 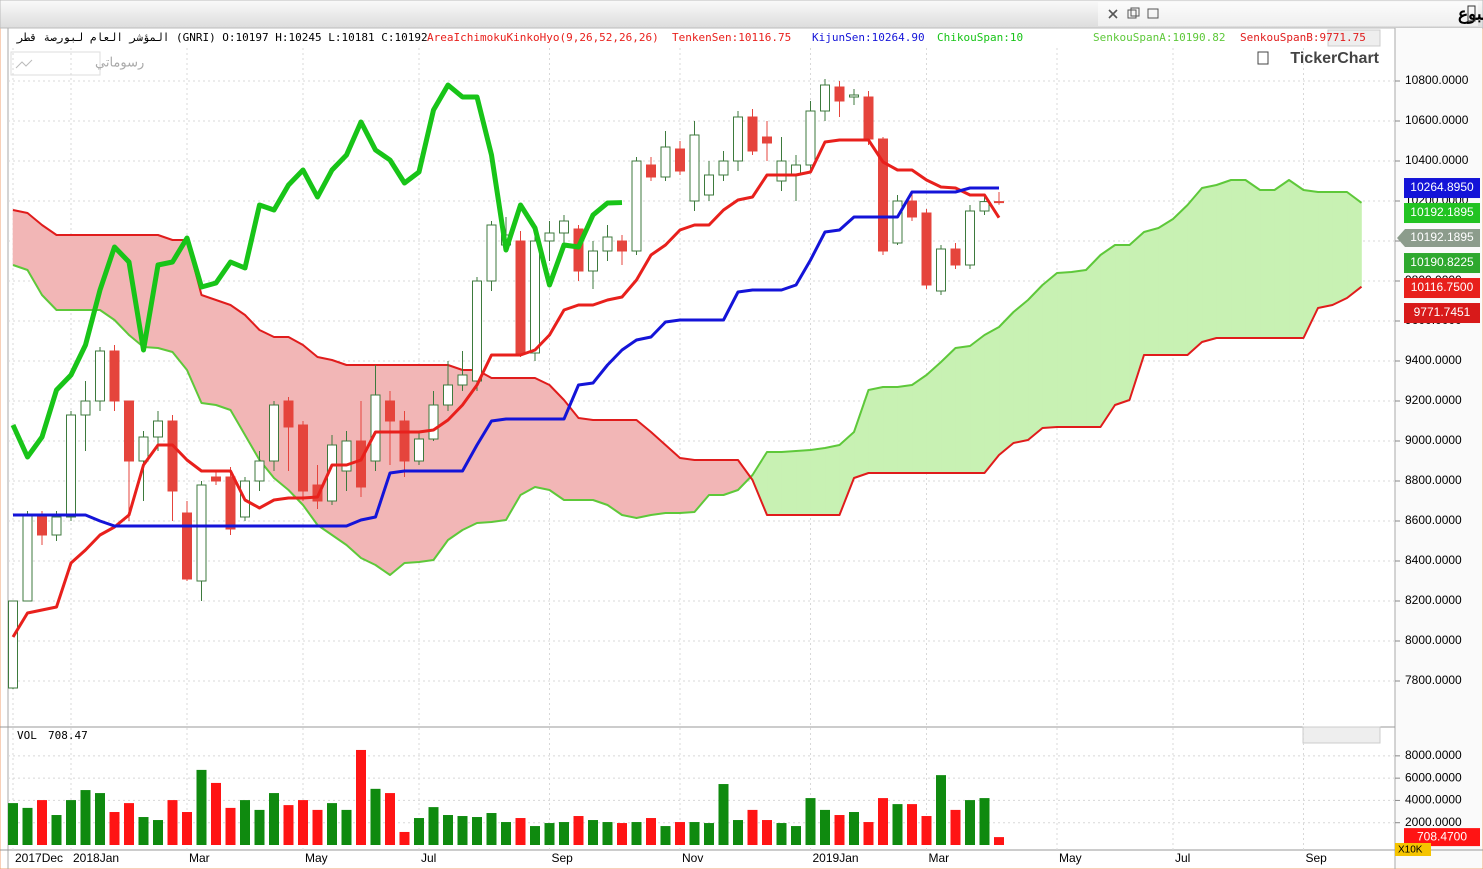 What do you see at coordinates (1303, 37) in the screenshot?
I see `legend-entry: SenkouSpanB:9771.75` at bounding box center [1303, 37].